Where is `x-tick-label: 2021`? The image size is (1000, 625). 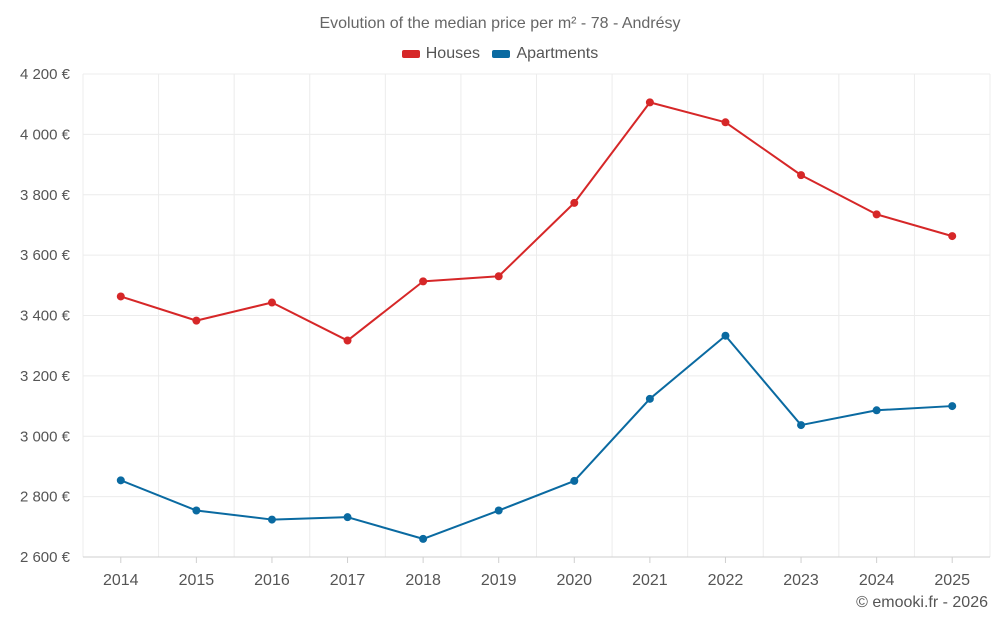
x-tick-label: 2021 is located at coordinates (650, 580).